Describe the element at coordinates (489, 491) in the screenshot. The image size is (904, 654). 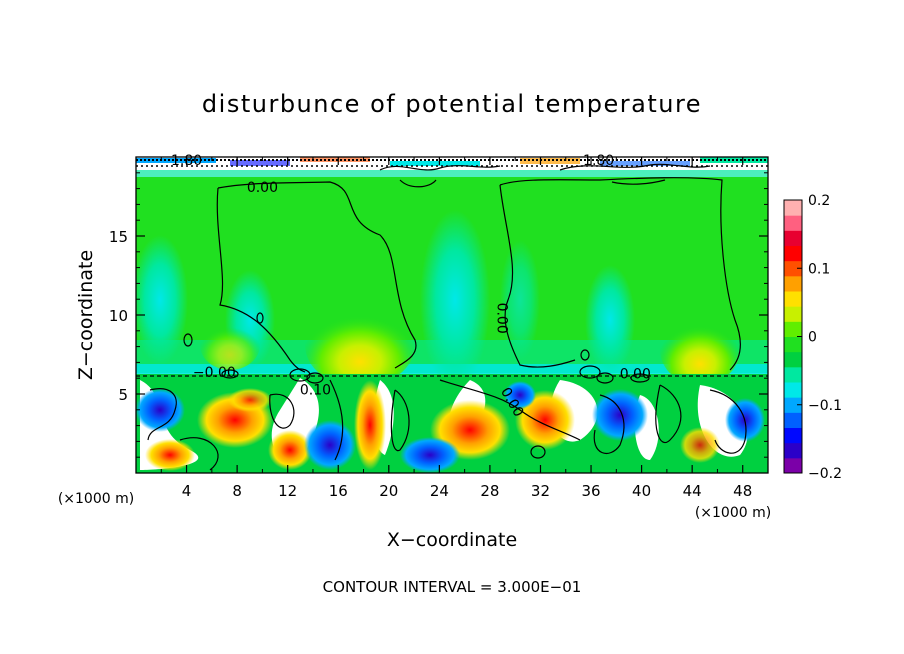
I see `x-tick-label: 28` at that location.